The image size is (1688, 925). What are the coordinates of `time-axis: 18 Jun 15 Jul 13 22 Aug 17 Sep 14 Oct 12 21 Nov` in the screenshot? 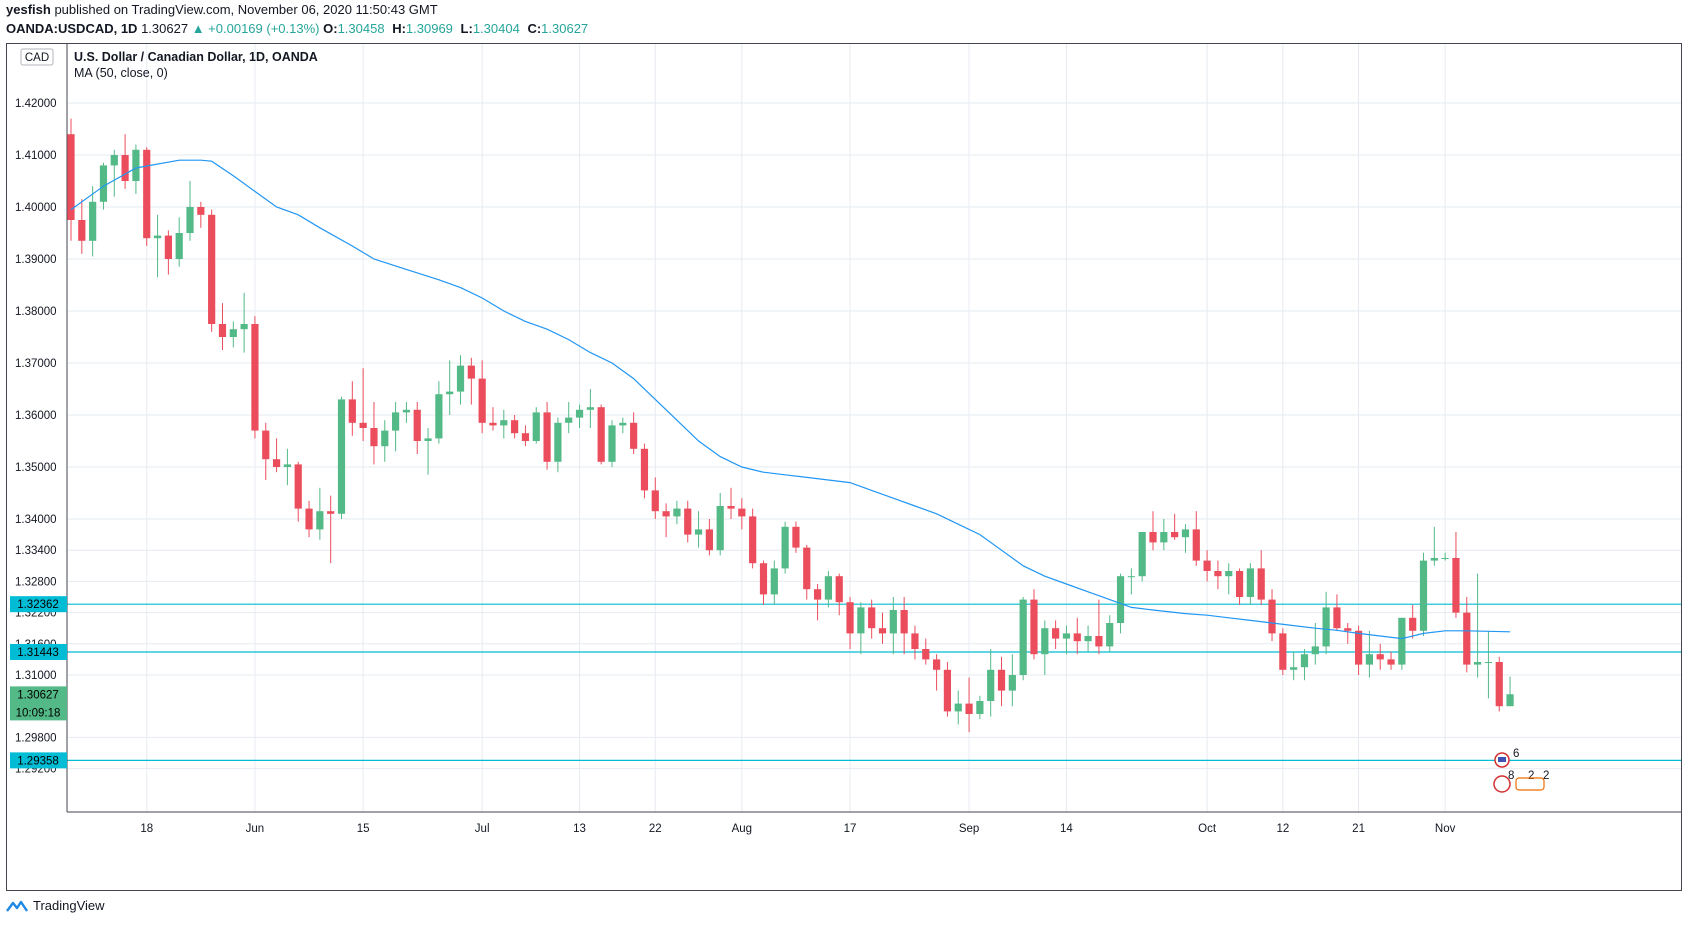 It's located at (797, 829).